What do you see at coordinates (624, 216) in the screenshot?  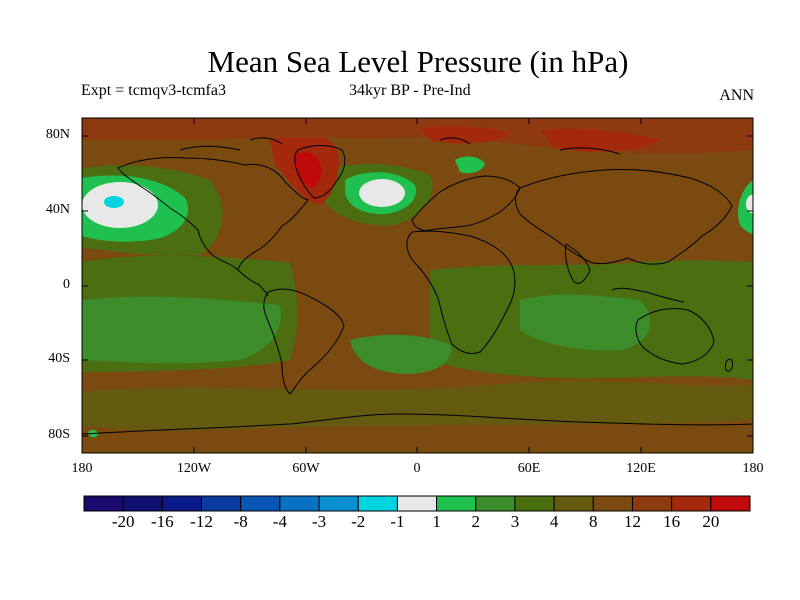 I see `coast-asia` at bounding box center [624, 216].